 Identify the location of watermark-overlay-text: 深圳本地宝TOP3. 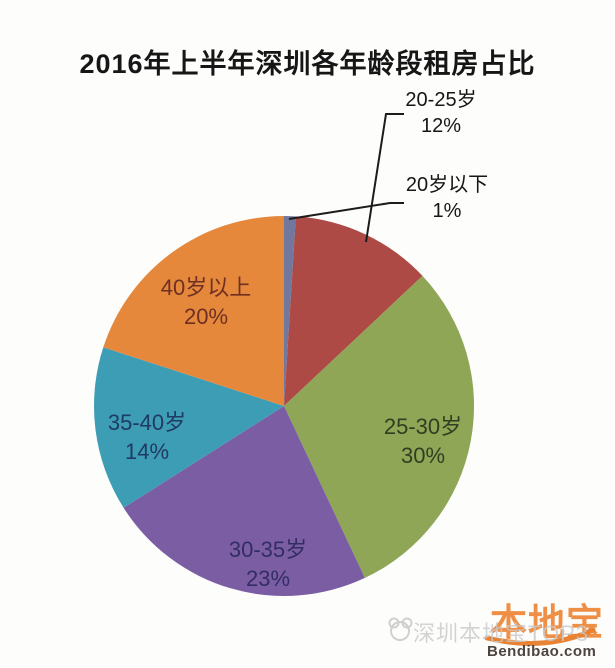
(501, 633).